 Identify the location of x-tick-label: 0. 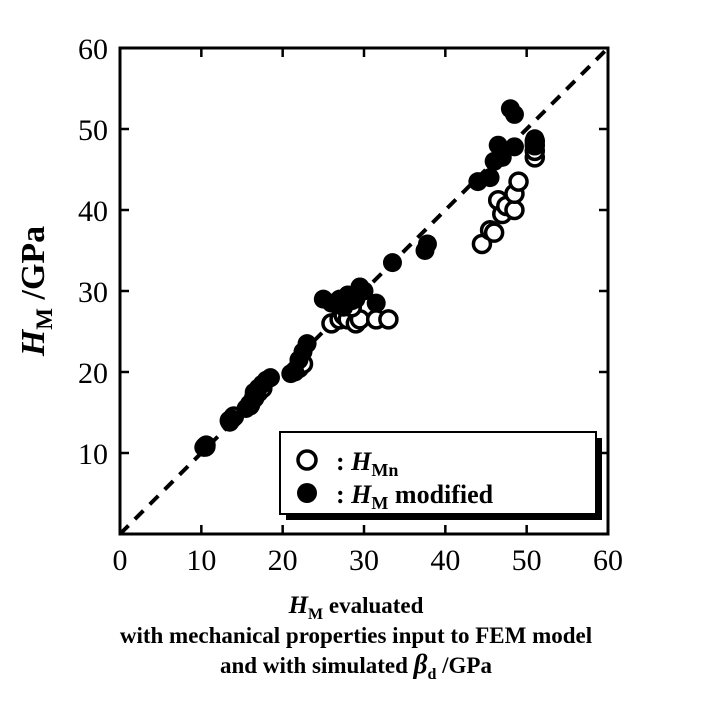
(120, 560).